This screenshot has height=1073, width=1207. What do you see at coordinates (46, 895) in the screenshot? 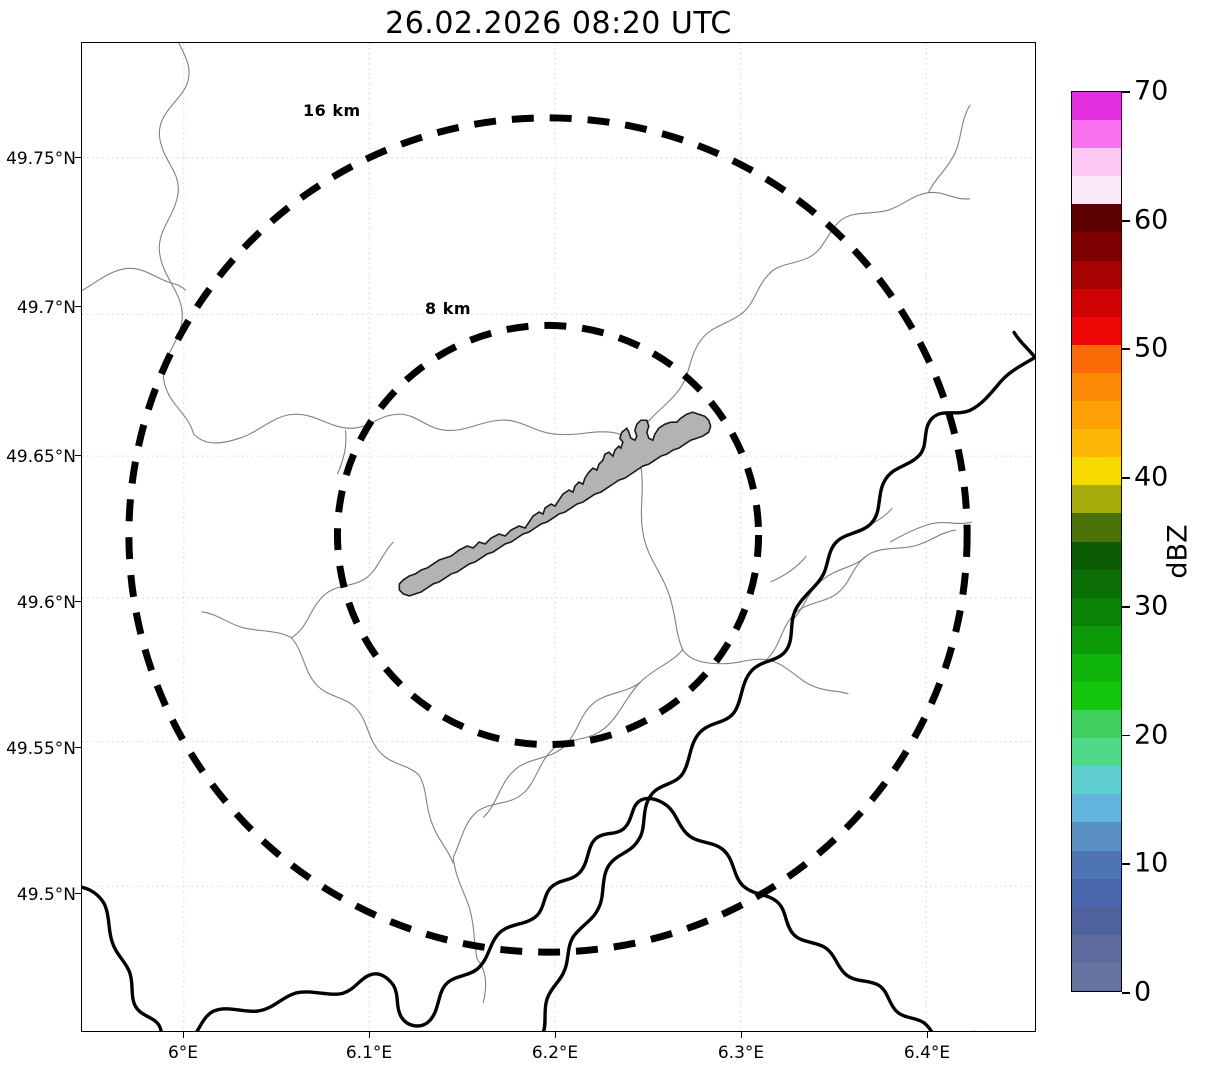
I see `y-tick-label-5: 49.5°N` at bounding box center [46, 895].